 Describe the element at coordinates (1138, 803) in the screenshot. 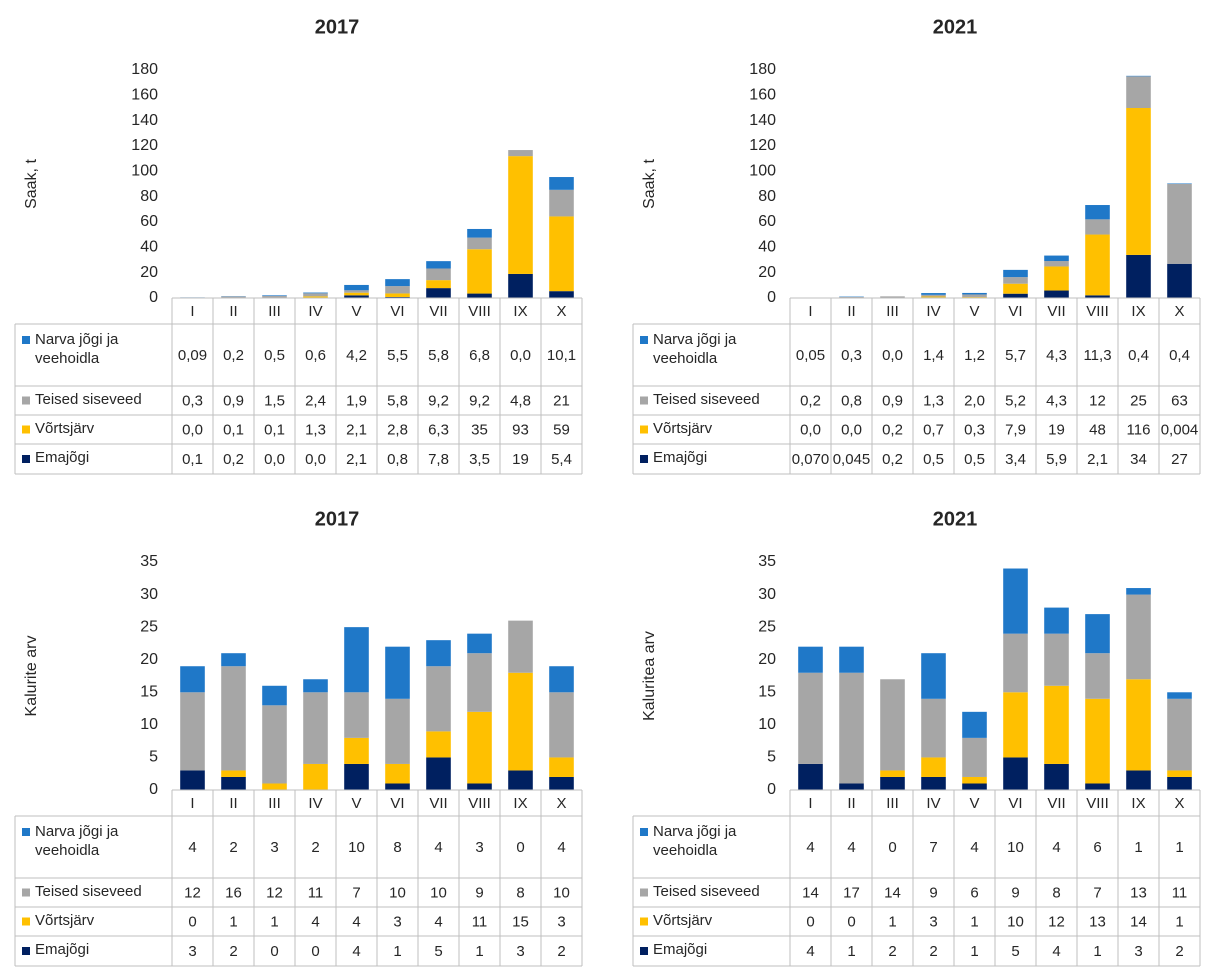

I see `x-tick-label: IX` at that location.